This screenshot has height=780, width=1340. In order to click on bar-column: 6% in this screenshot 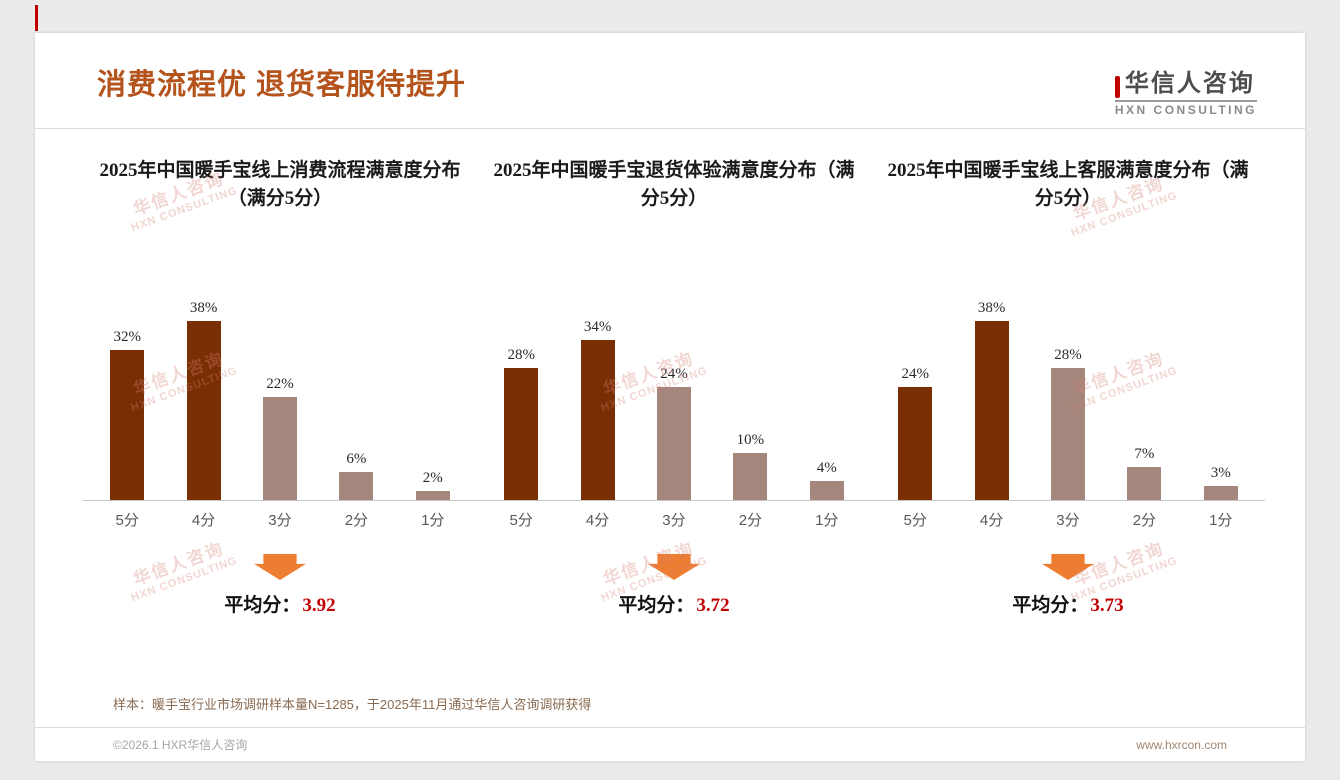, I will do `click(356, 475)`.